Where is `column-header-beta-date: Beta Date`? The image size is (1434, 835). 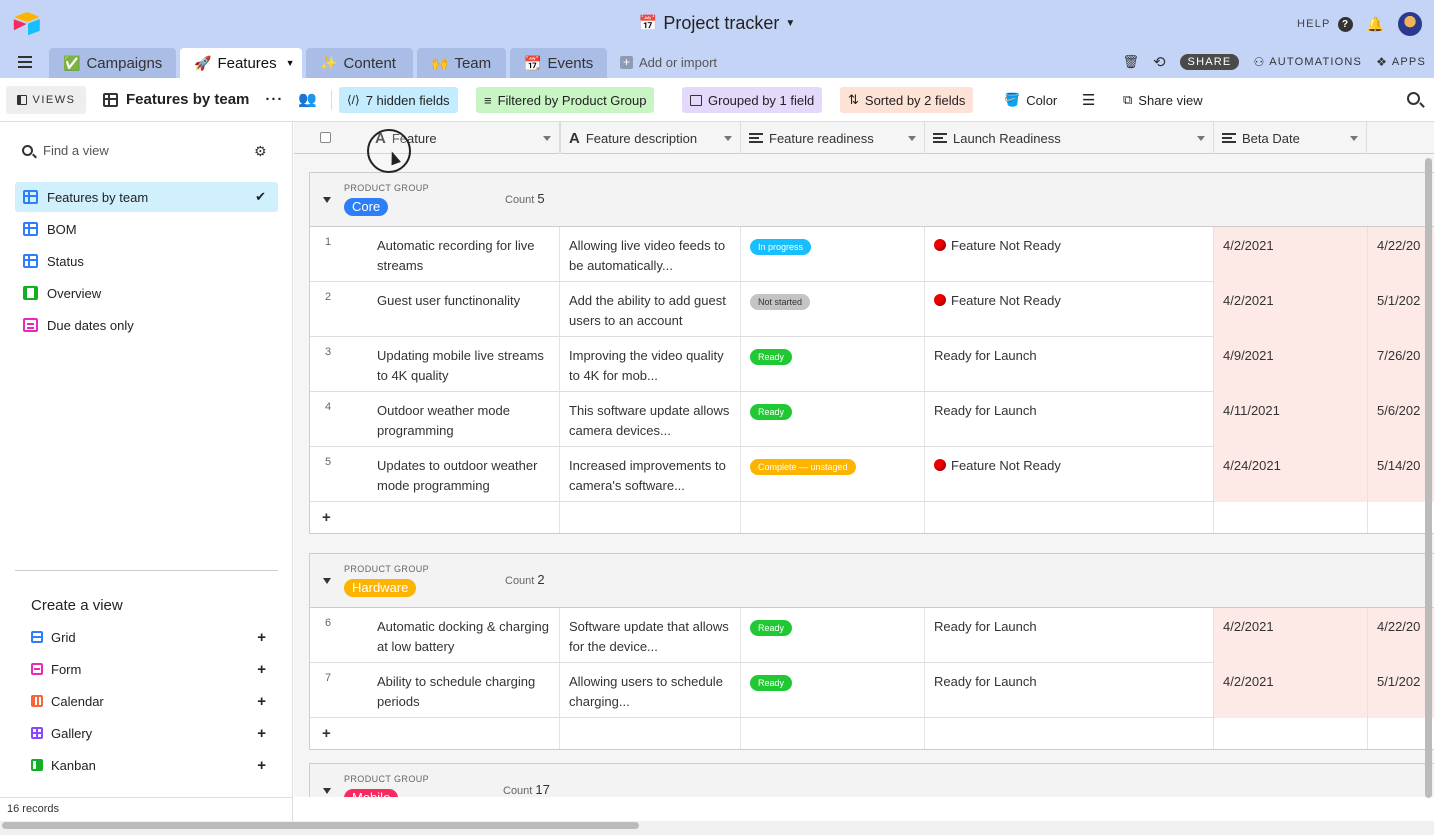 column-header-beta-date: Beta Date is located at coordinates (1290, 138).